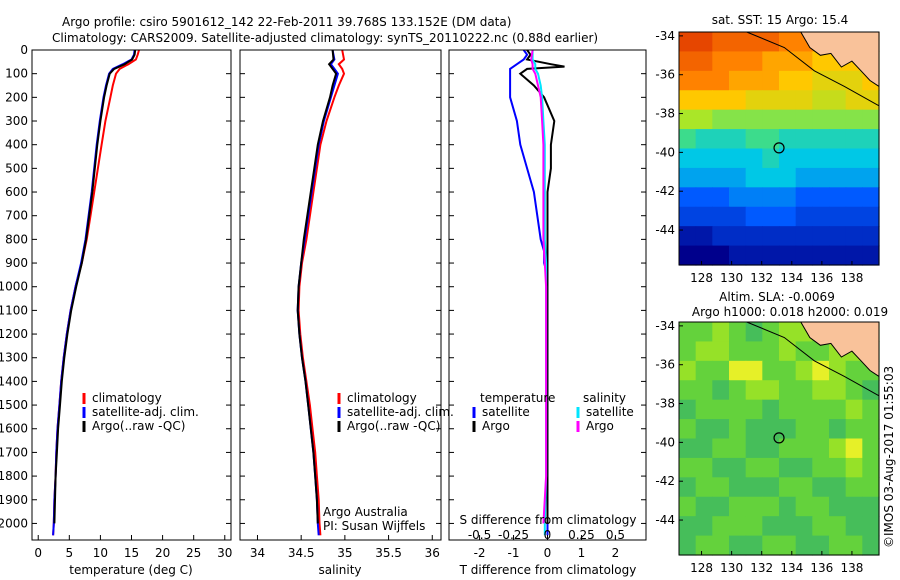  I want to click on difference-xlabel-top: S difference from climatology, so click(548, 520).